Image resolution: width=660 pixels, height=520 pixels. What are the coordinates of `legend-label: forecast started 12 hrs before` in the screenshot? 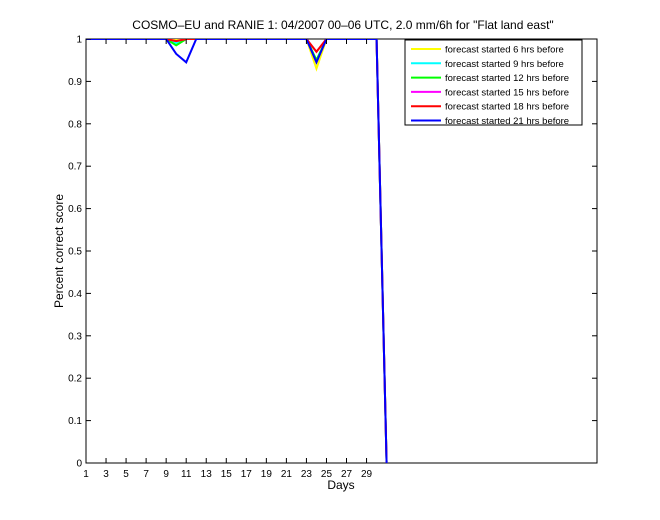 It's located at (507, 78).